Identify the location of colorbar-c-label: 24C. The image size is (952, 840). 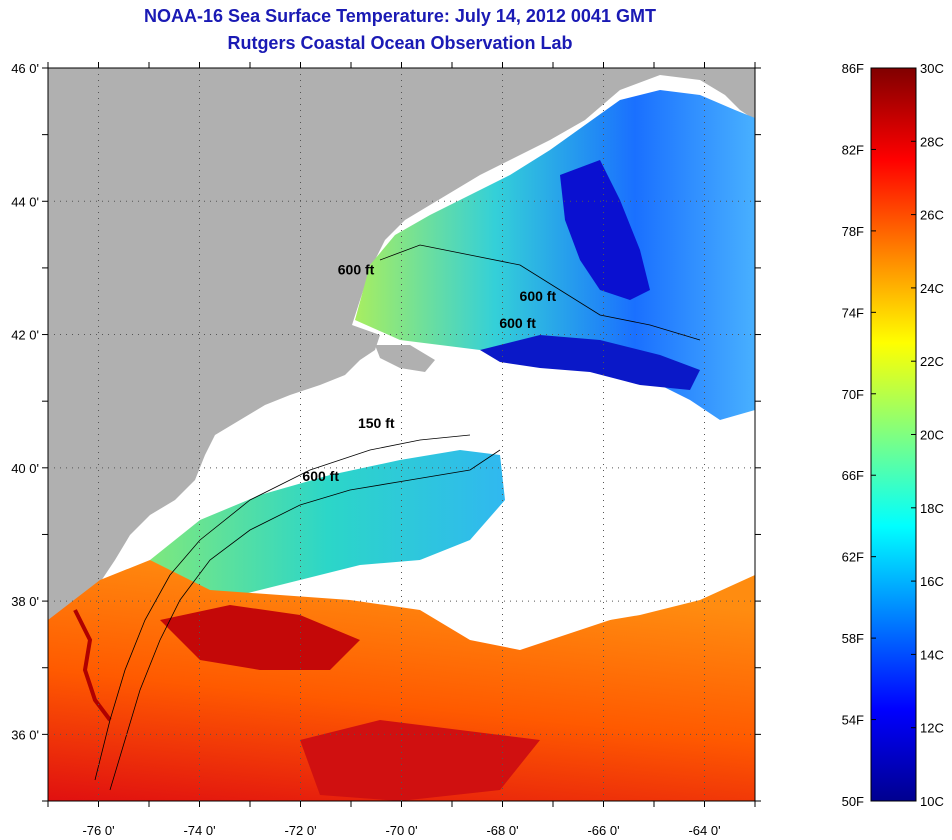
(932, 288).